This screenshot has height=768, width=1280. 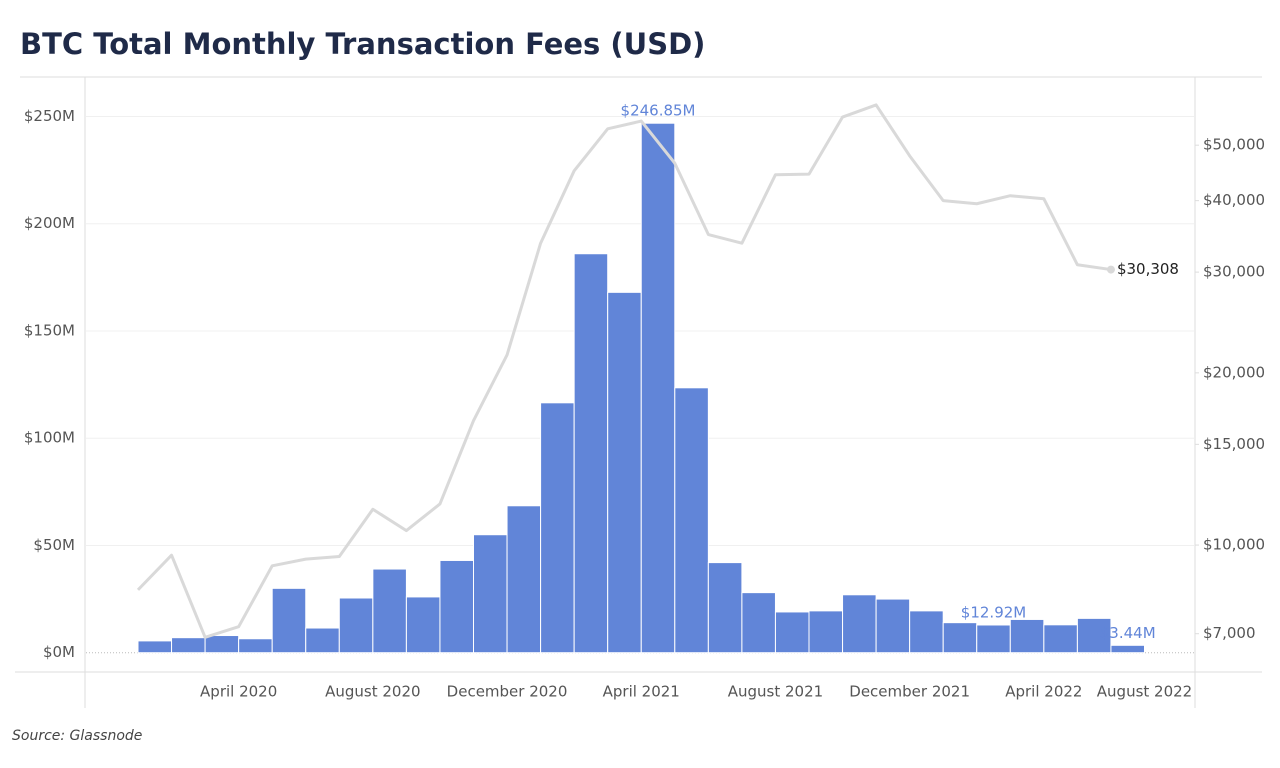 I want to click on data-label: $12.92M, so click(x=993, y=612).